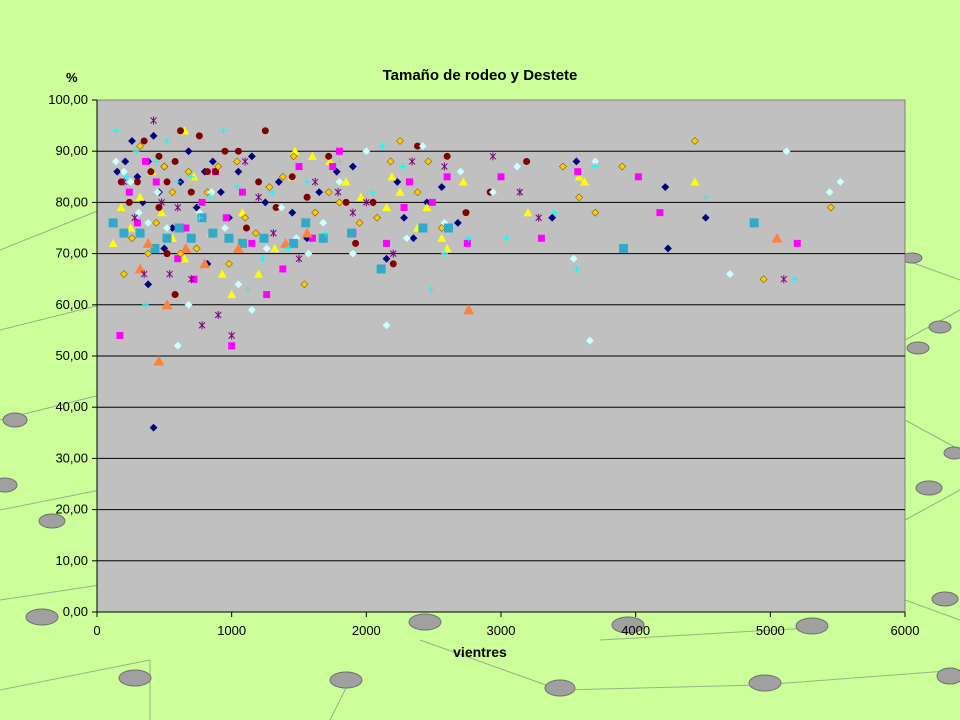  I want to click on y-tick-label: 100,00, so click(68, 99).